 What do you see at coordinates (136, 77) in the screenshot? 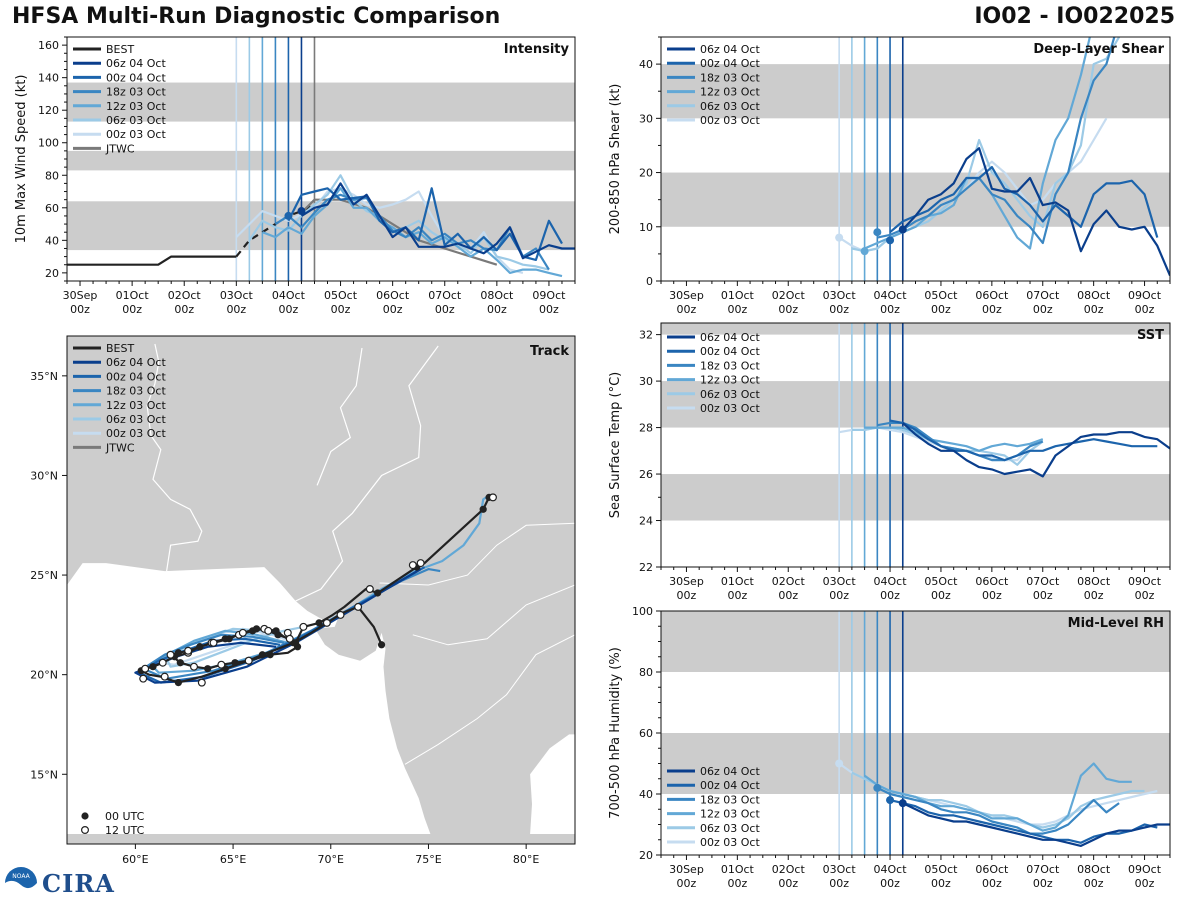
I see `legend-label: 00z 04 Oct` at bounding box center [136, 77].